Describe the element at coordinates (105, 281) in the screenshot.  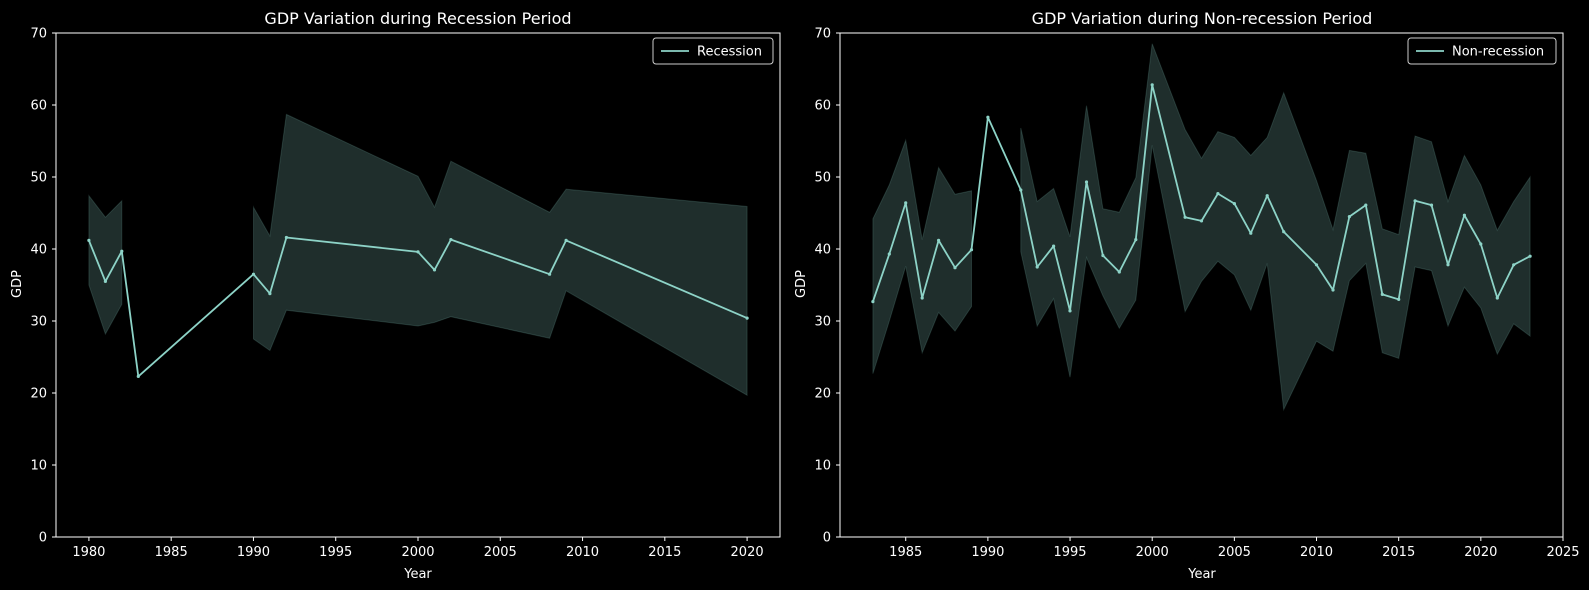
I see `recession-data-point-1981` at that location.